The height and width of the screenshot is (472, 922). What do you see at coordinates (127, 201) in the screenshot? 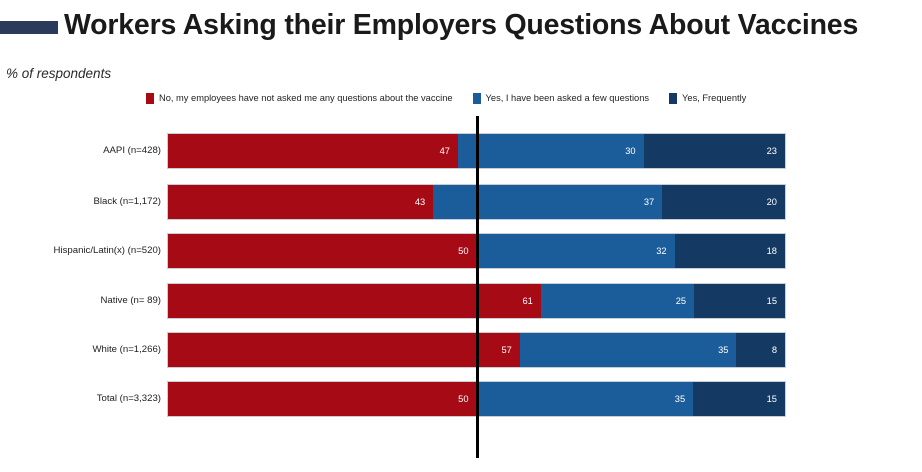
I see `category-label: Black (n=1,172)` at bounding box center [127, 201].